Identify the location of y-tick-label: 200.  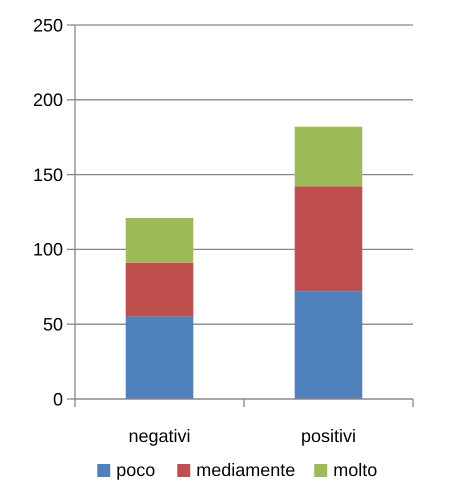
(47, 100).